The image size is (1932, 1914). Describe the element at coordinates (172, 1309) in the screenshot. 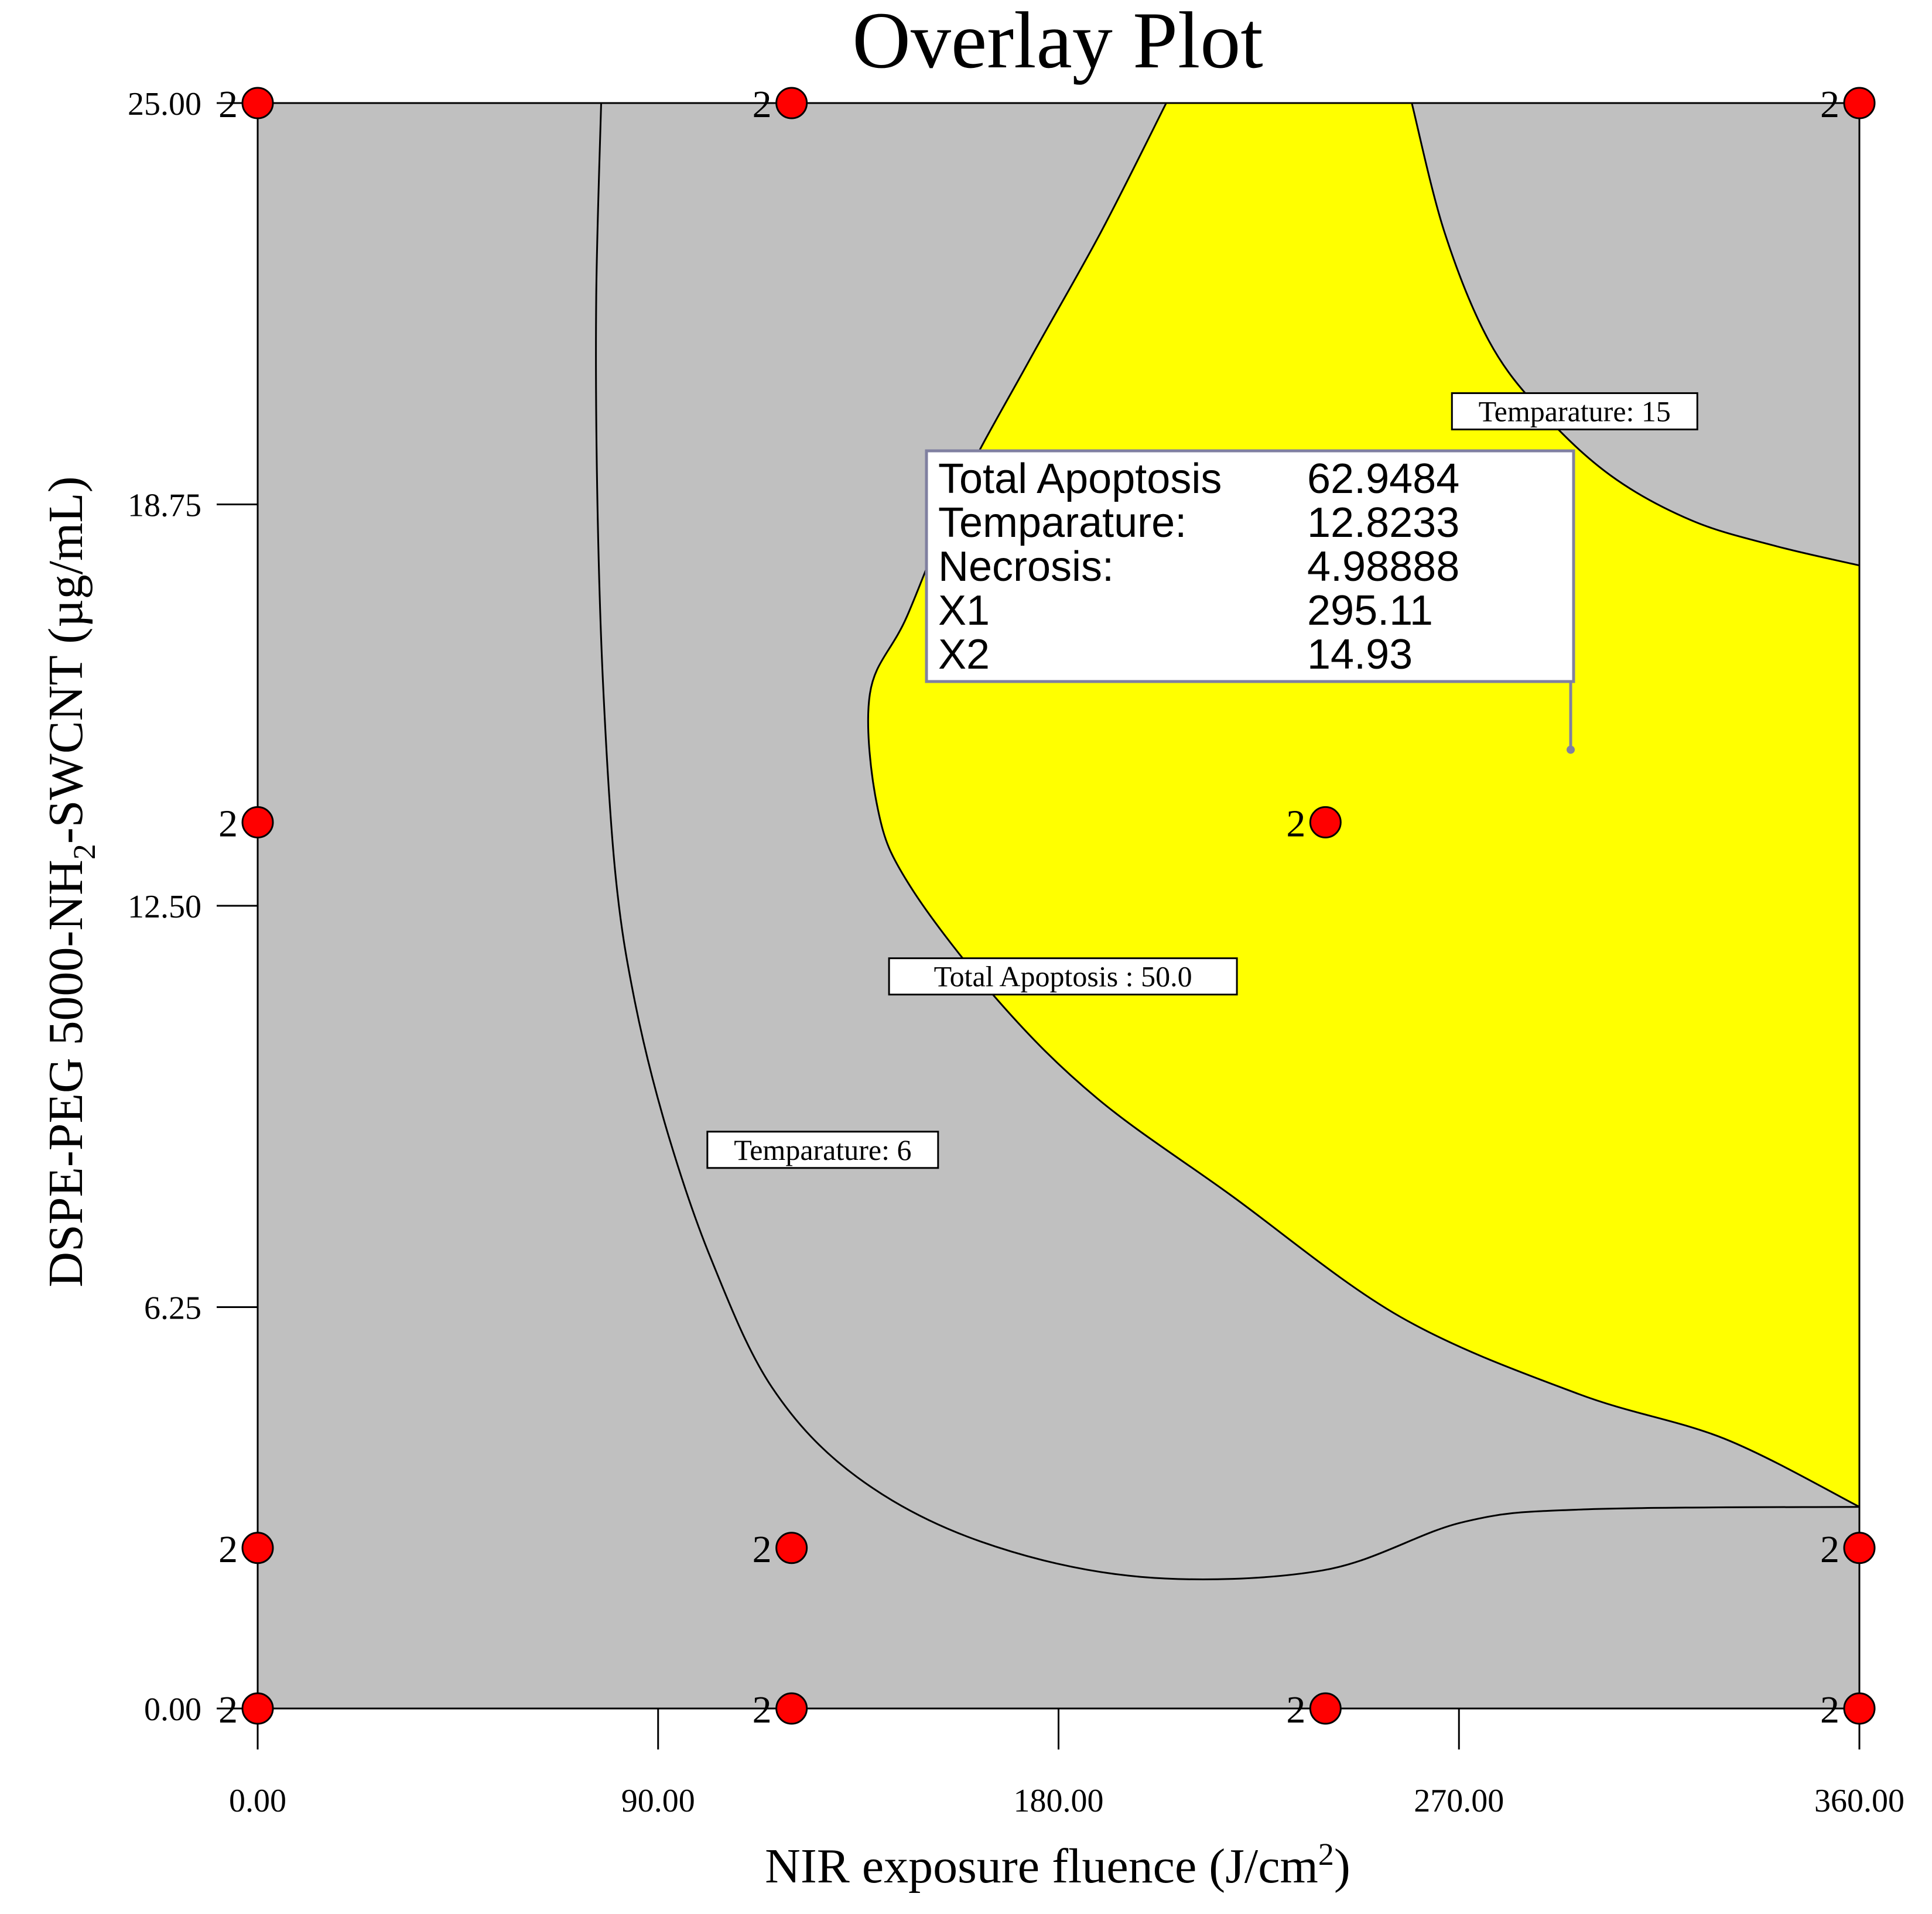

I see `y-tick-label: 6.25` at that location.